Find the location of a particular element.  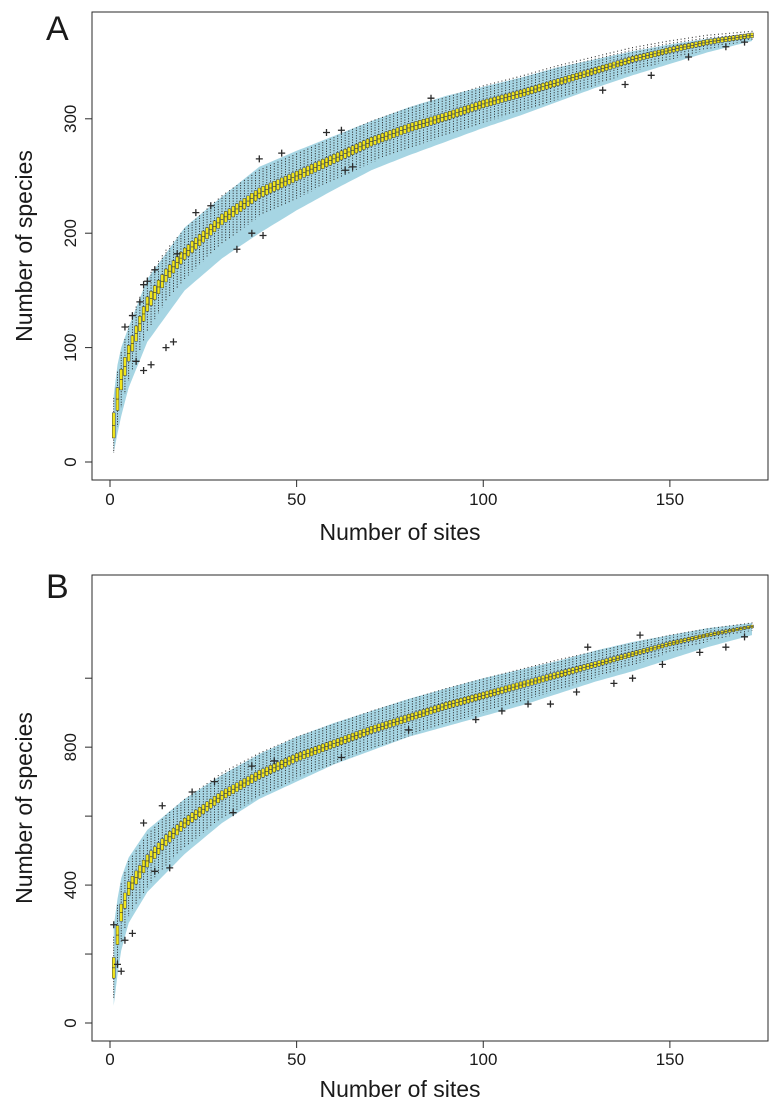

x-tick-label: 0 is located at coordinates (109, 499).